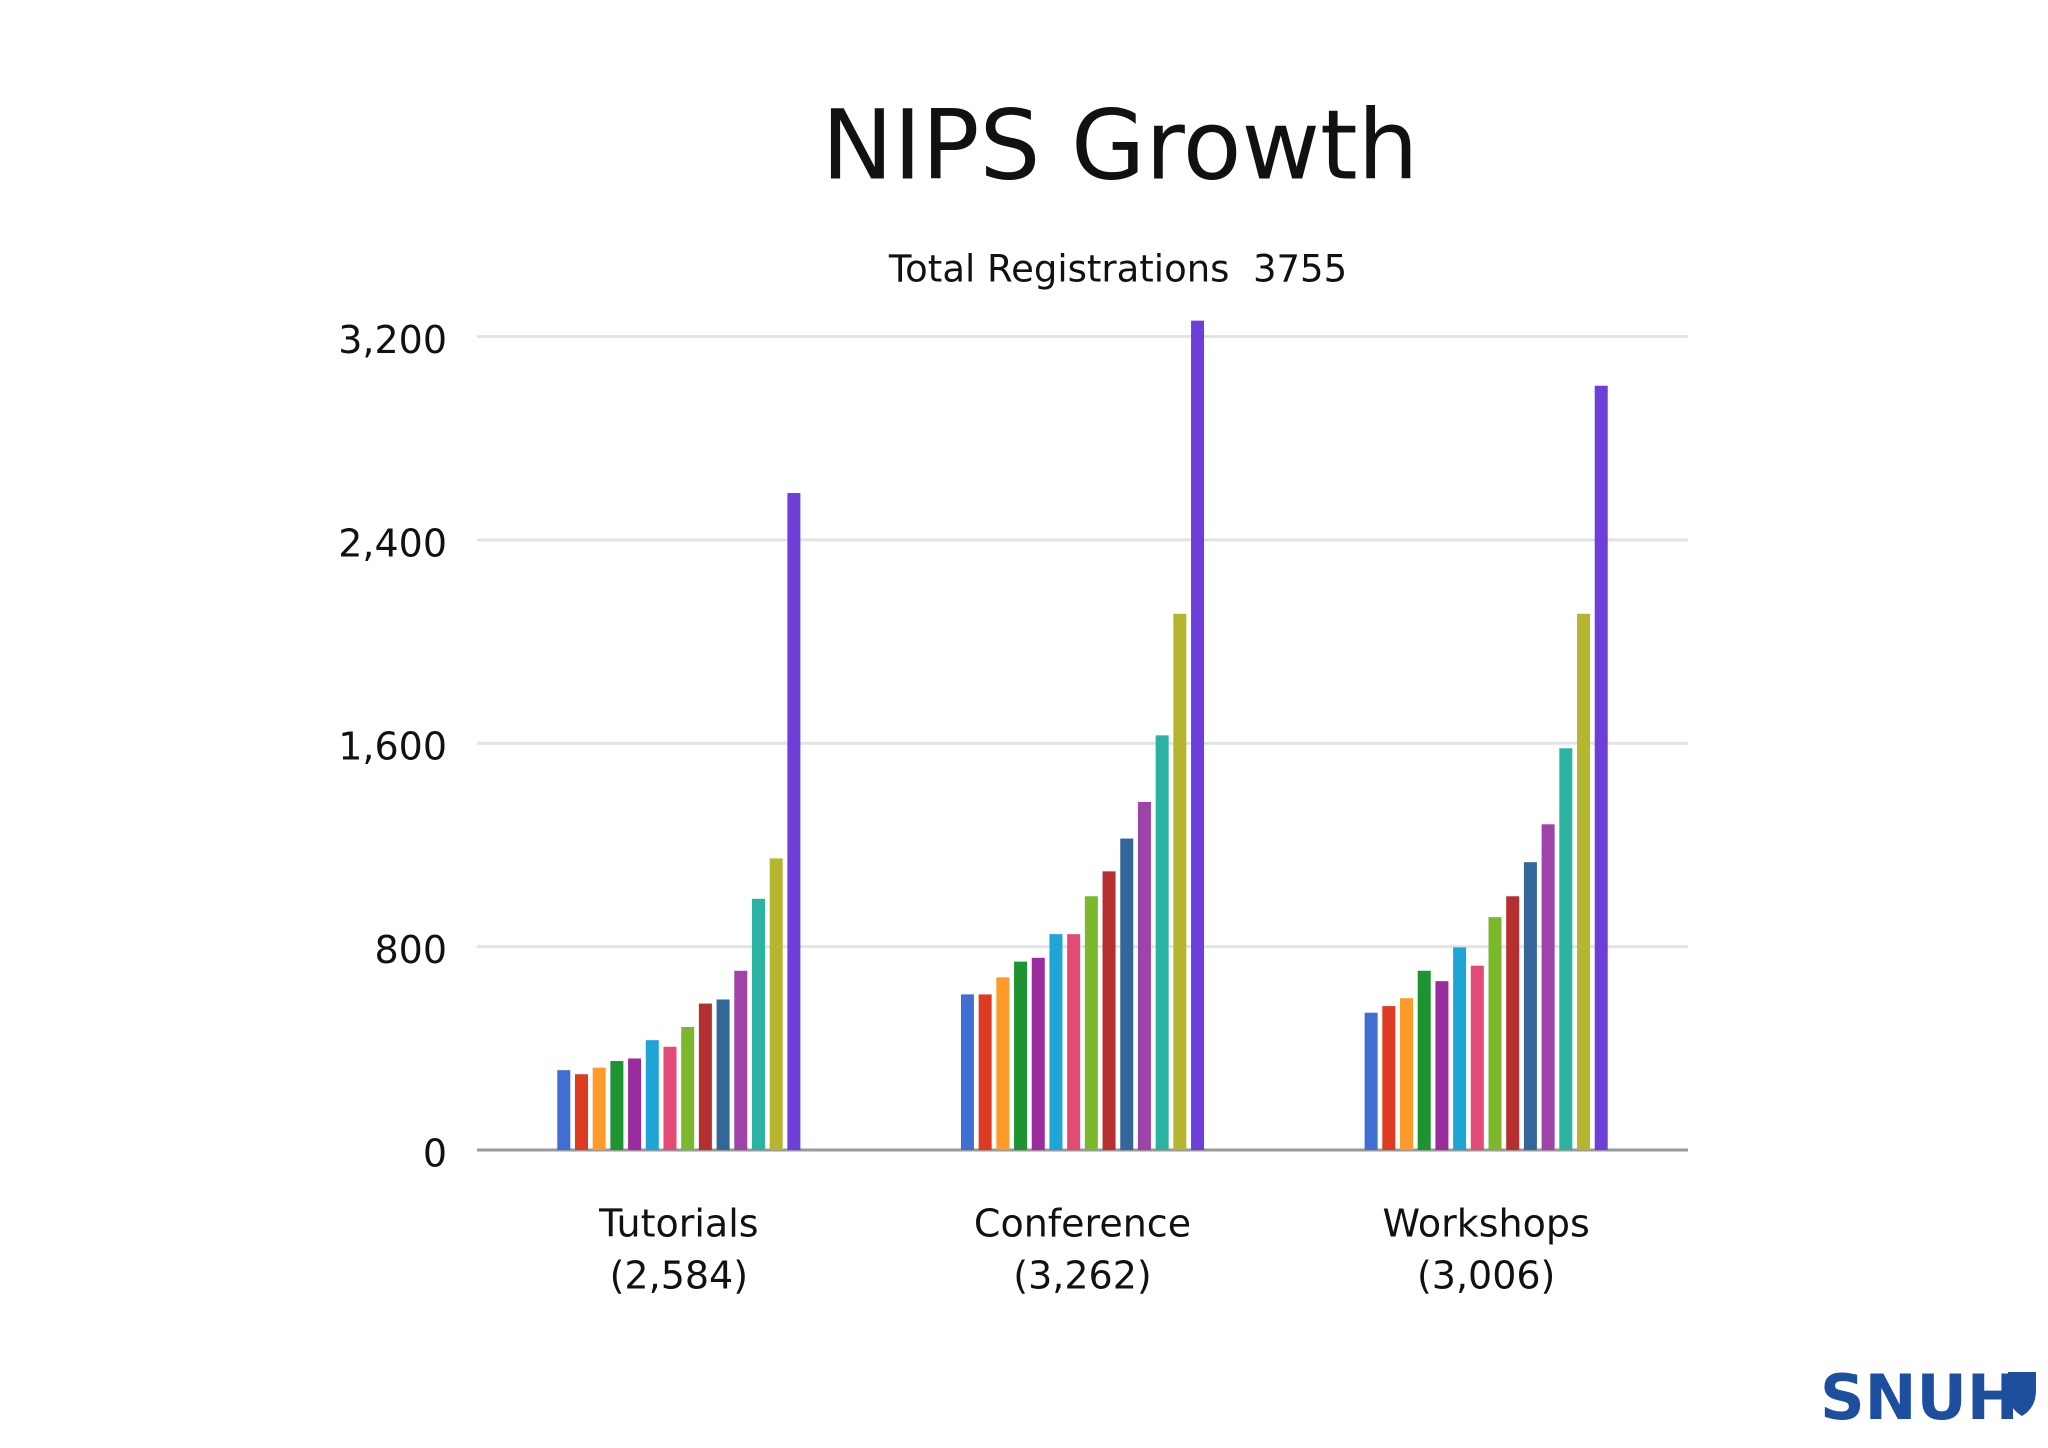  What do you see at coordinates (392, 747) in the screenshot?
I see `y-tick-label: 1,600` at bounding box center [392, 747].